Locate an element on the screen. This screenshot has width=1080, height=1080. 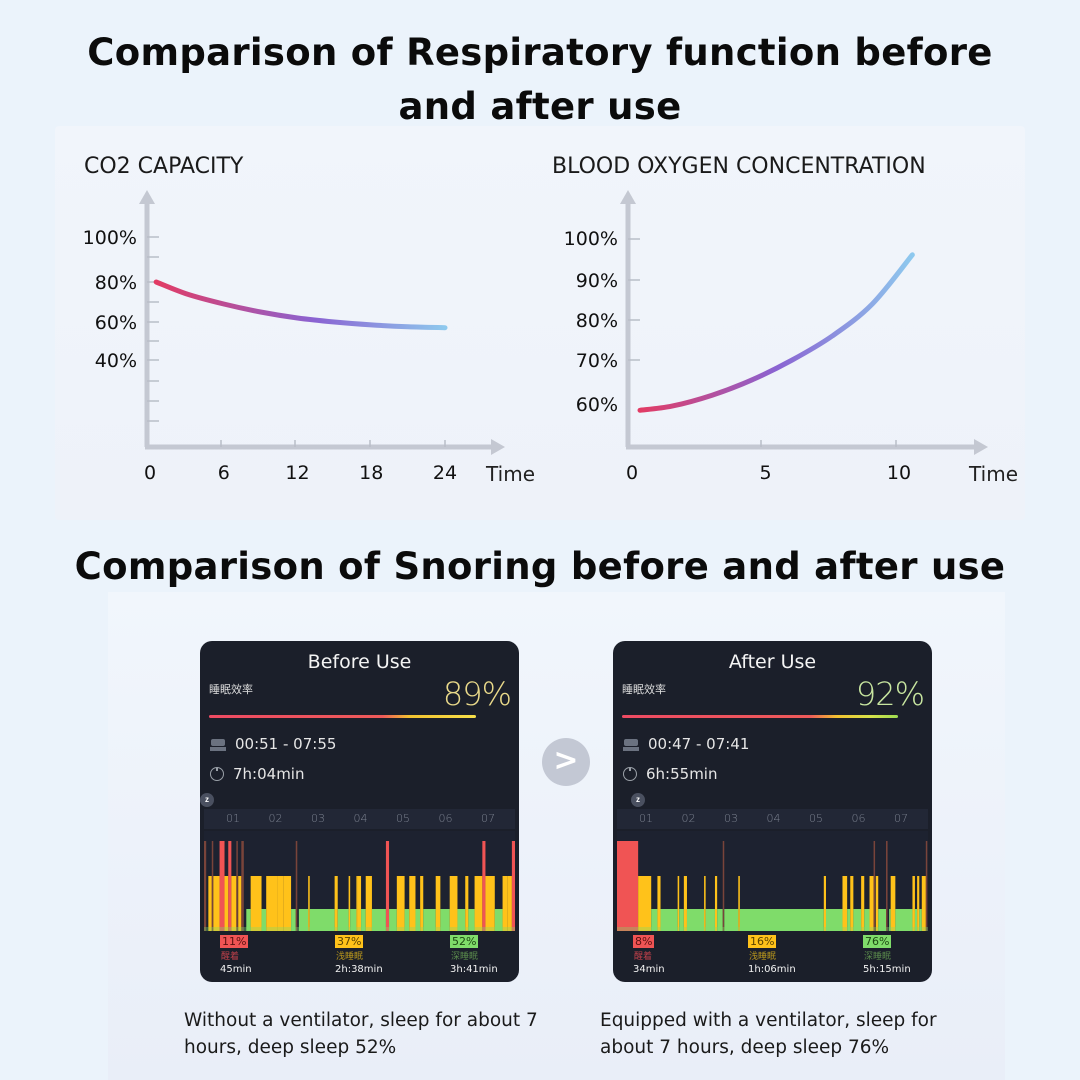
sleep-stage-chart is located at coordinates (359, 881).